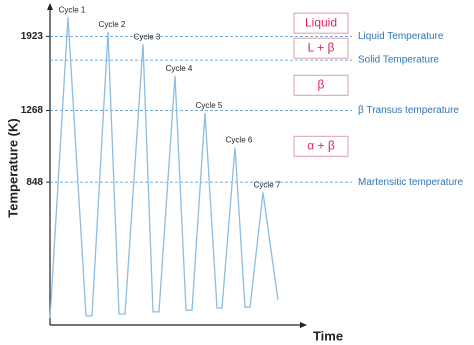 This screenshot has height=345, width=474. What do you see at coordinates (179, 68) in the screenshot?
I see `cycle-label: Cycle 4` at bounding box center [179, 68].